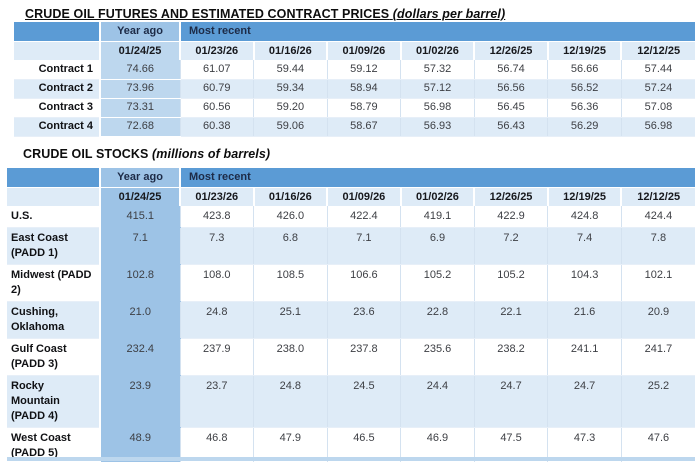 The image size is (700, 462). What do you see at coordinates (53, 320) in the screenshot?
I see `row-label: Cushing, Oklahoma` at bounding box center [53, 320].